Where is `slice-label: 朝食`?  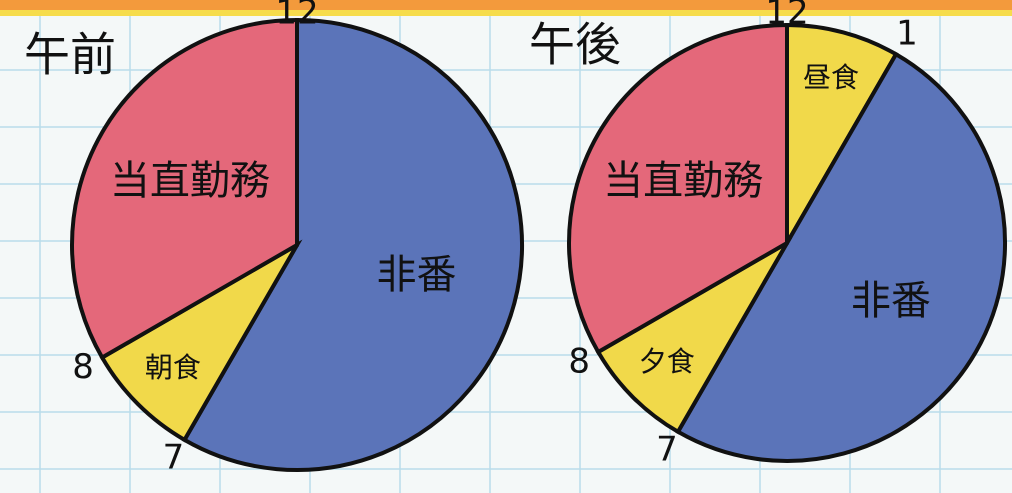
slice-label: 朝食 is located at coordinates (173, 367).